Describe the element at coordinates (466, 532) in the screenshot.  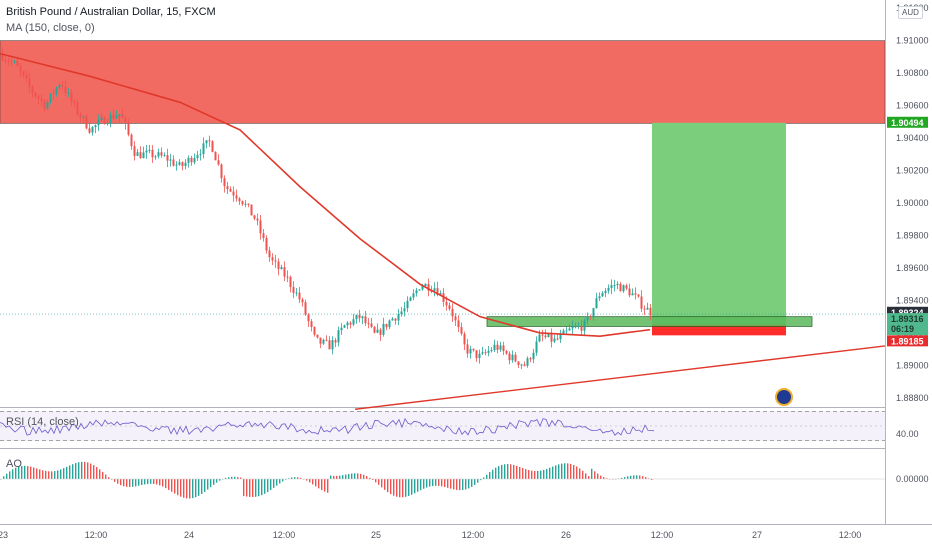
I see `time-axis: 23 12:00 24 12:00 25 12:00 26 12:00 27 12:00` at that location.